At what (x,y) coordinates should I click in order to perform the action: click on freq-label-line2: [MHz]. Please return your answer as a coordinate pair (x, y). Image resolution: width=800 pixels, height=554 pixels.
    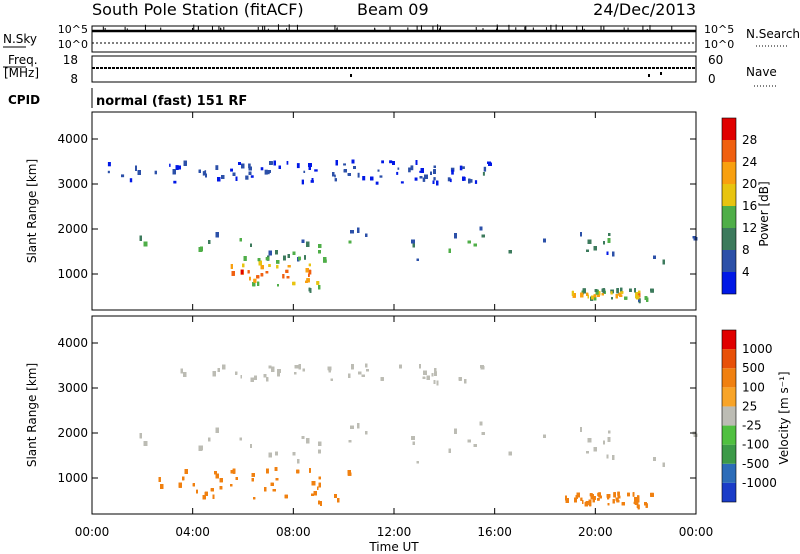
    Looking at the image, I should click on (21, 73).